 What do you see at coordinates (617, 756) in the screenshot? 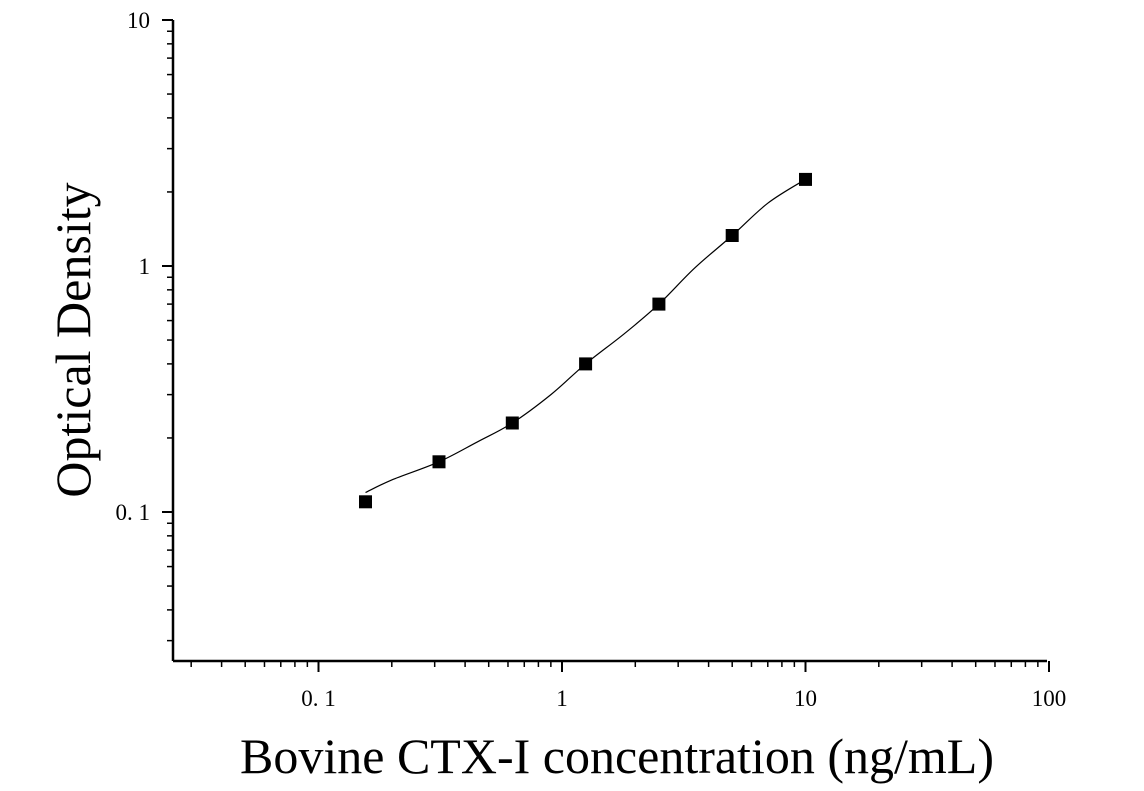
I see `x-axis-title: Bovine CTX-I concentration (ng/mL)` at bounding box center [617, 756].